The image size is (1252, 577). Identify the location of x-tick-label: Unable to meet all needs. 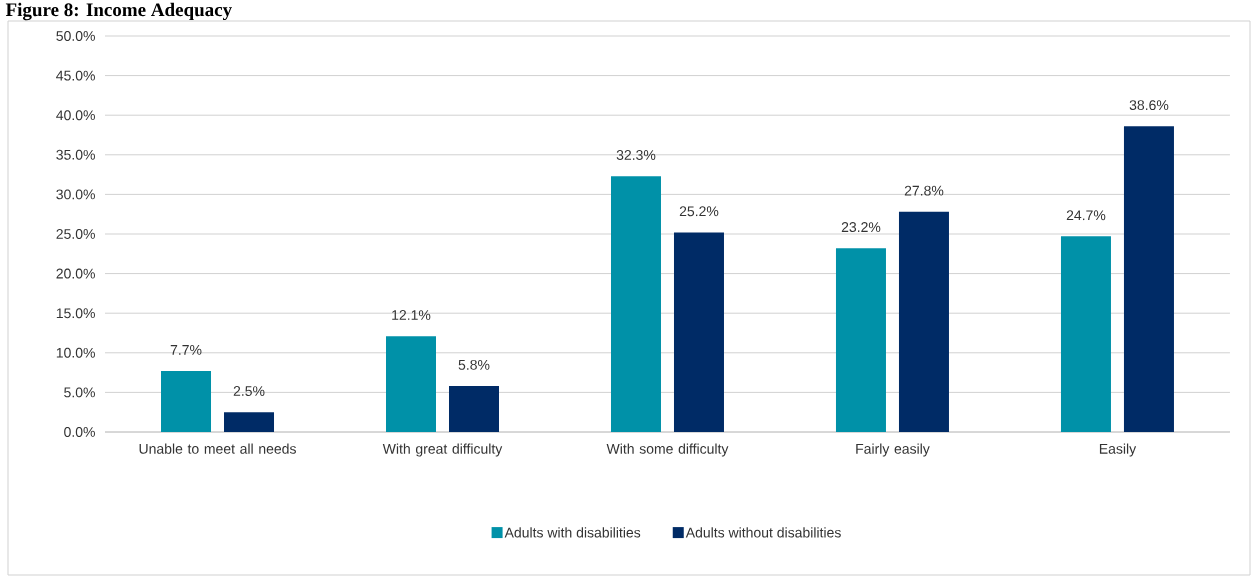
(217, 448).